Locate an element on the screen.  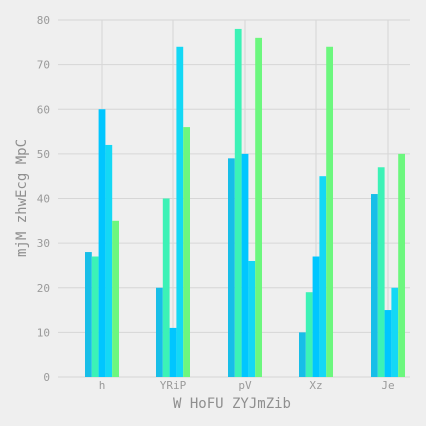
x-axis-title: W HoFU ZYJmZib is located at coordinates (232, 404).